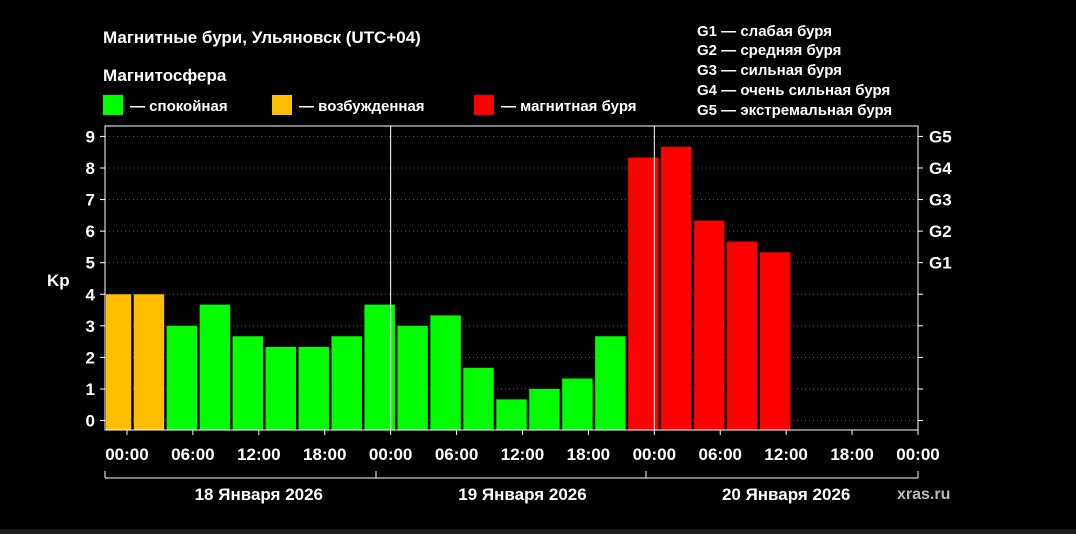 The image size is (1076, 534). Describe the element at coordinates (90, 263) in the screenshot. I see `y-tick-label: 5` at that location.